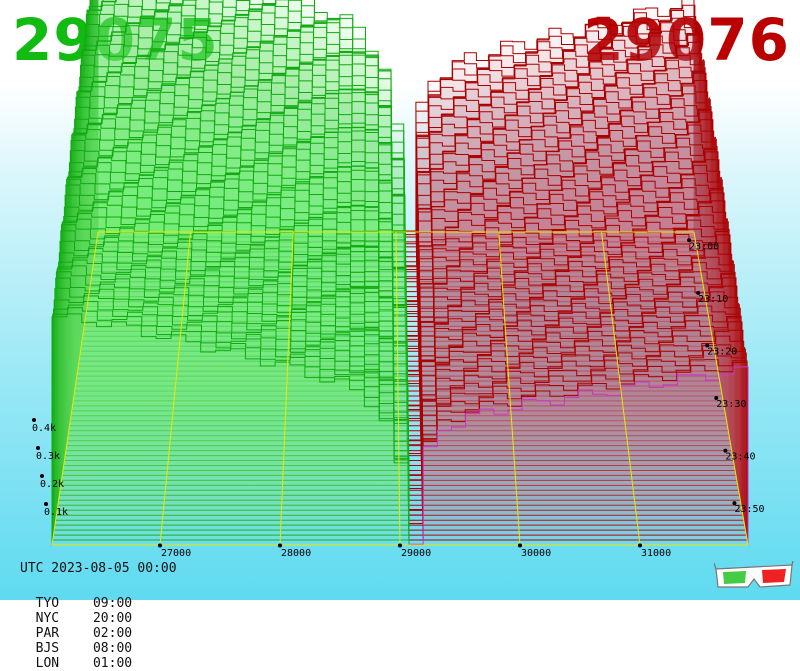  Describe the element at coordinates (98, 568) in the screenshot. I see `utc-time: UTC 2023-08-05 00:00` at that location.